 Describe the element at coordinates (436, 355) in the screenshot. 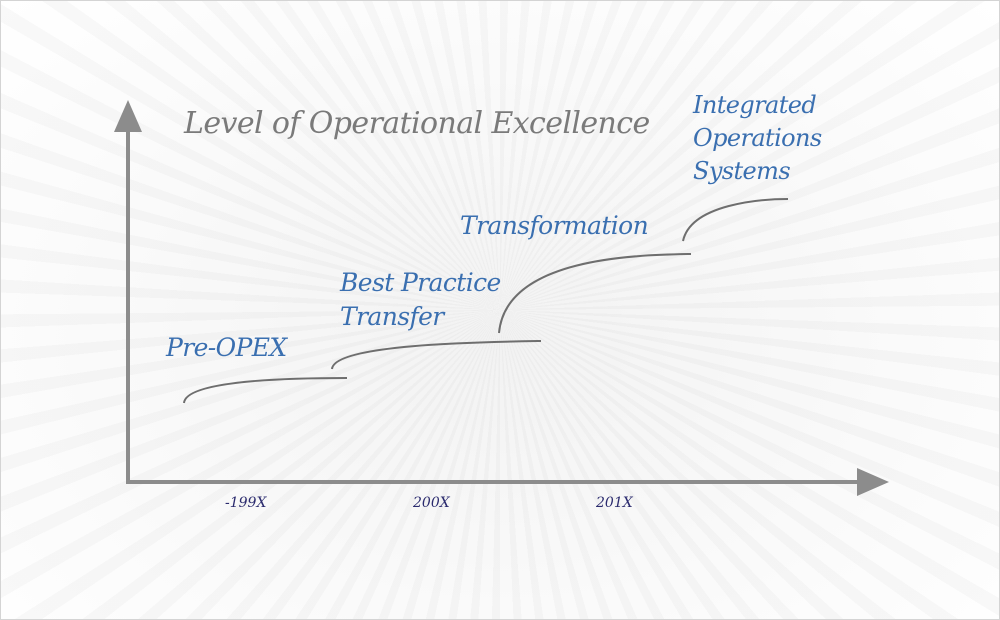

I see `curve-best-practice-transfer` at that location.